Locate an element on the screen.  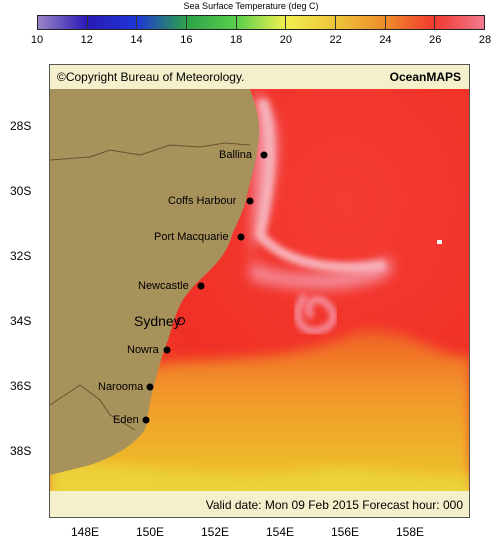
colorbar-tick-label: 20 is located at coordinates (285, 40).